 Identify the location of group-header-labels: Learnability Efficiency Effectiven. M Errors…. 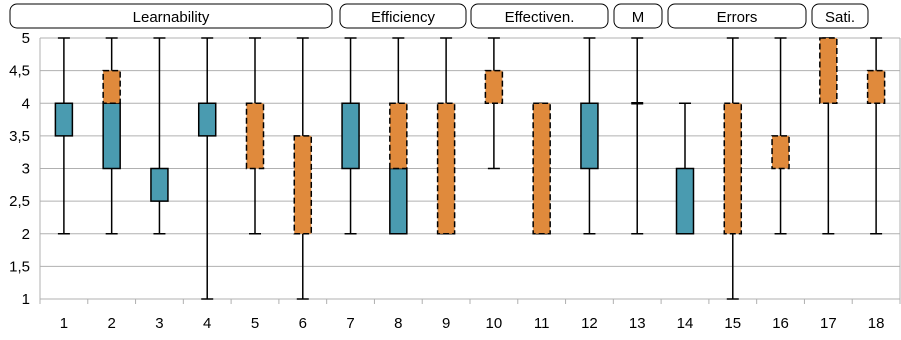
(439, 16).